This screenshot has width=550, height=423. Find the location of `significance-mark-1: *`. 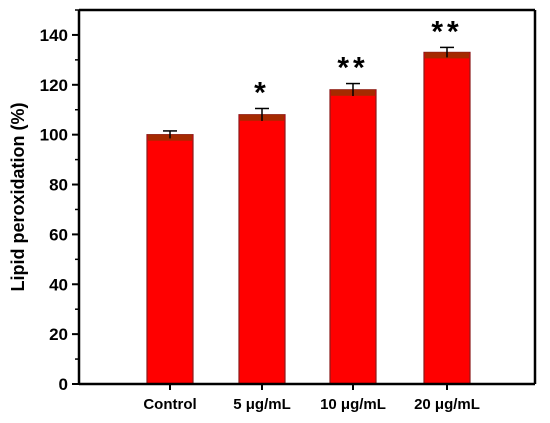

significance-mark-1: * is located at coordinates (262, 92).